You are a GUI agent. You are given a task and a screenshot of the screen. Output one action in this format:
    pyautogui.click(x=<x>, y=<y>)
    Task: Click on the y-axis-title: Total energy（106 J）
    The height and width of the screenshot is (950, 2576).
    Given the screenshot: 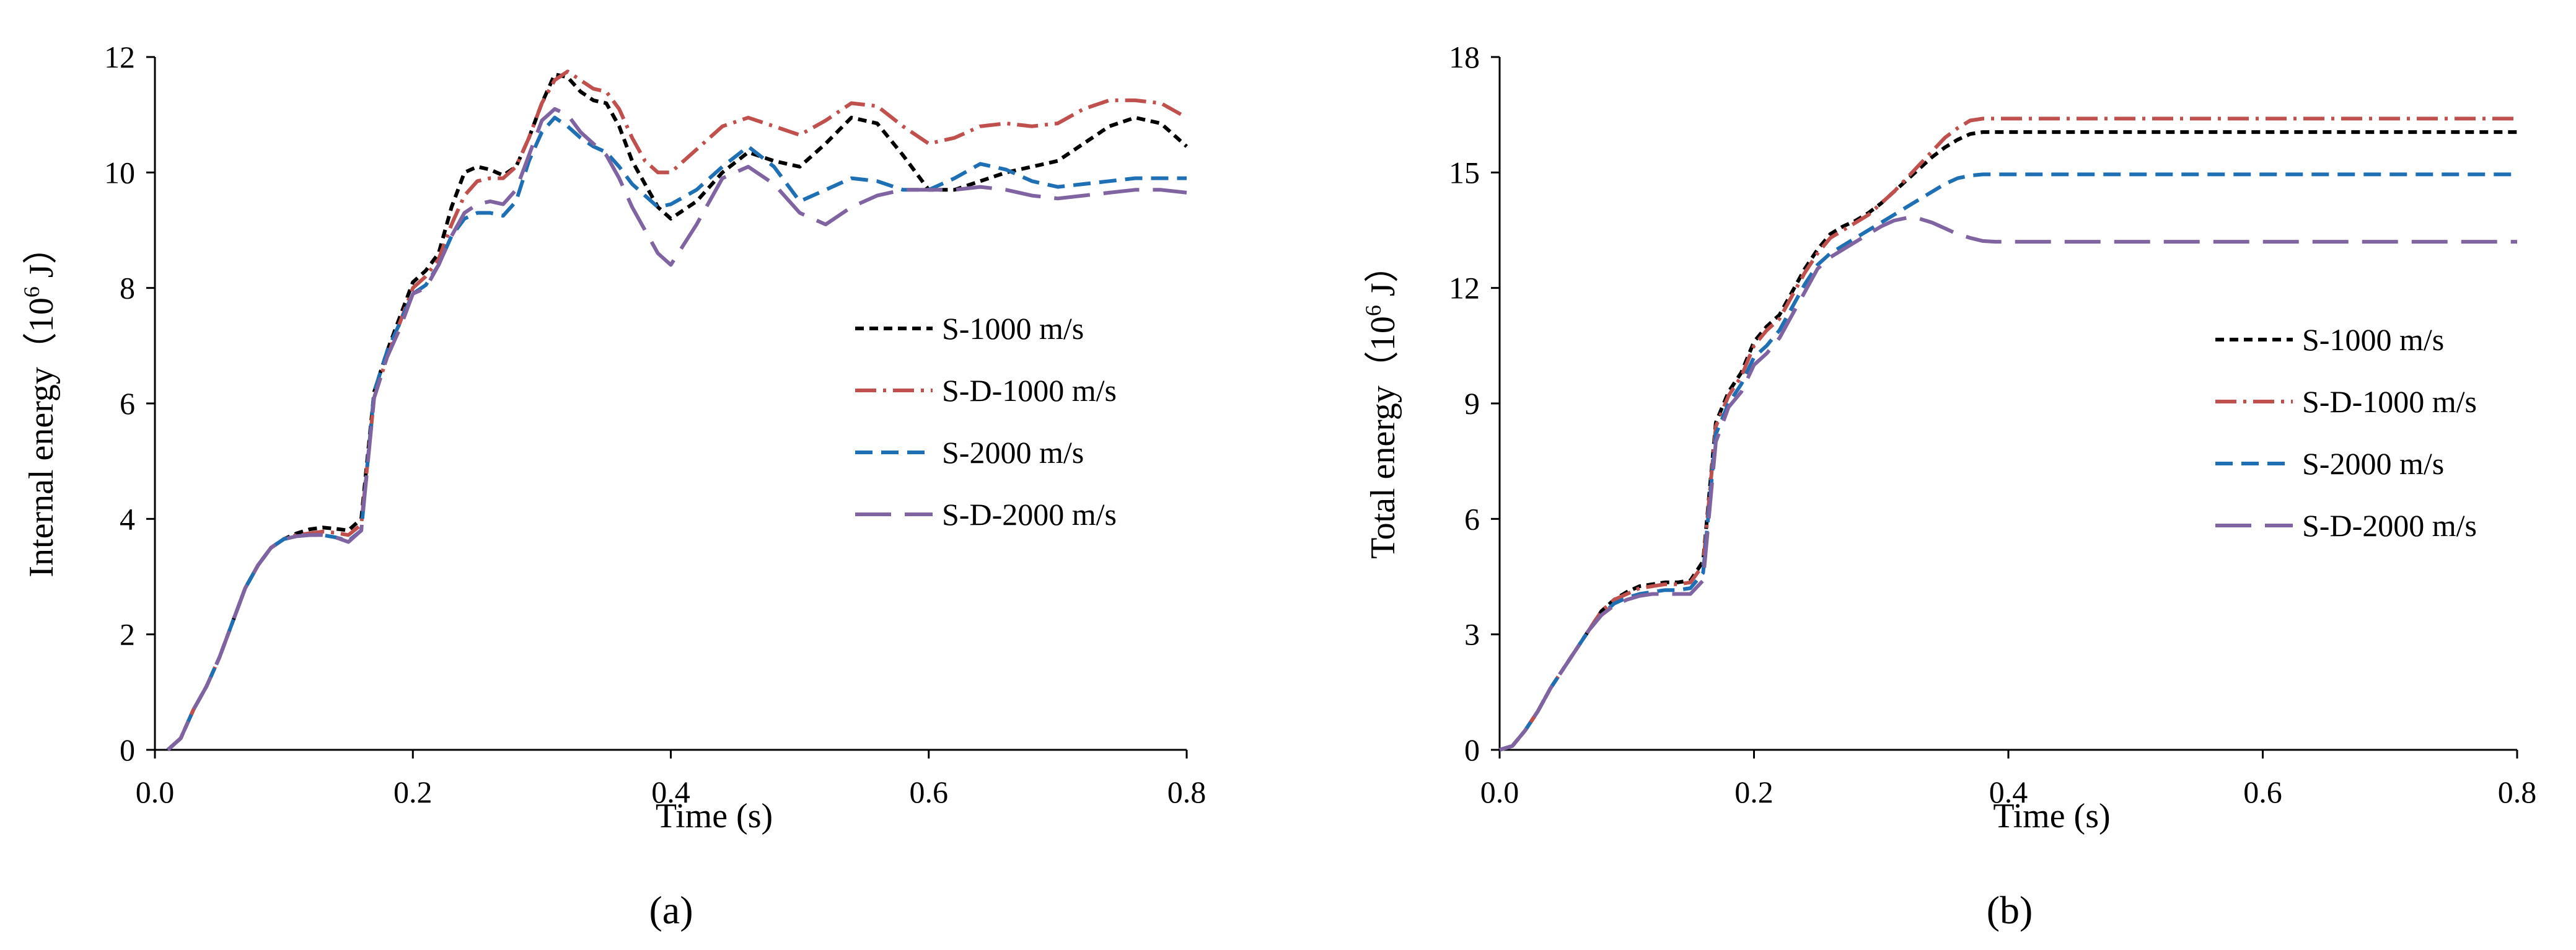 What is the action you would take?
    pyautogui.click(x=1382, y=403)
    